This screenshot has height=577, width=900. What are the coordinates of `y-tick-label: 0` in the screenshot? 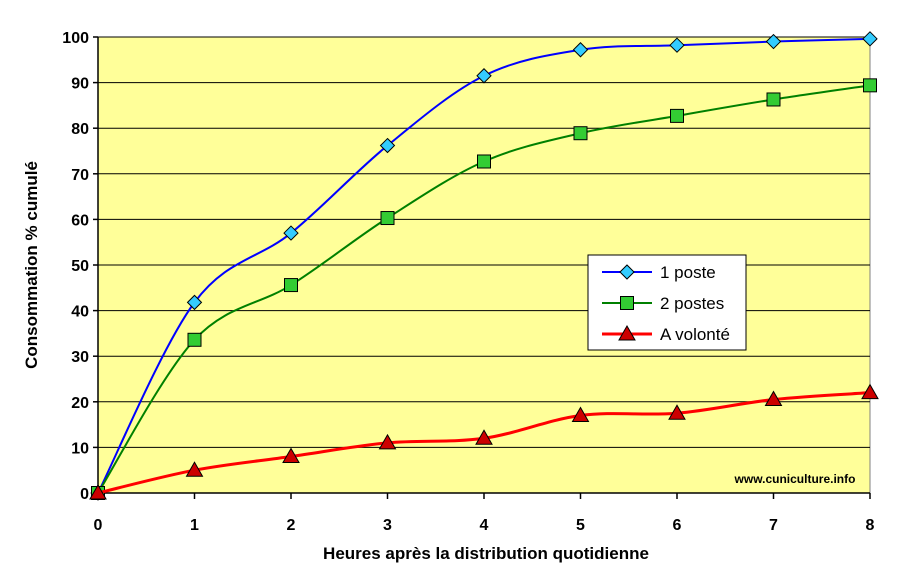 It's located at (84, 494).